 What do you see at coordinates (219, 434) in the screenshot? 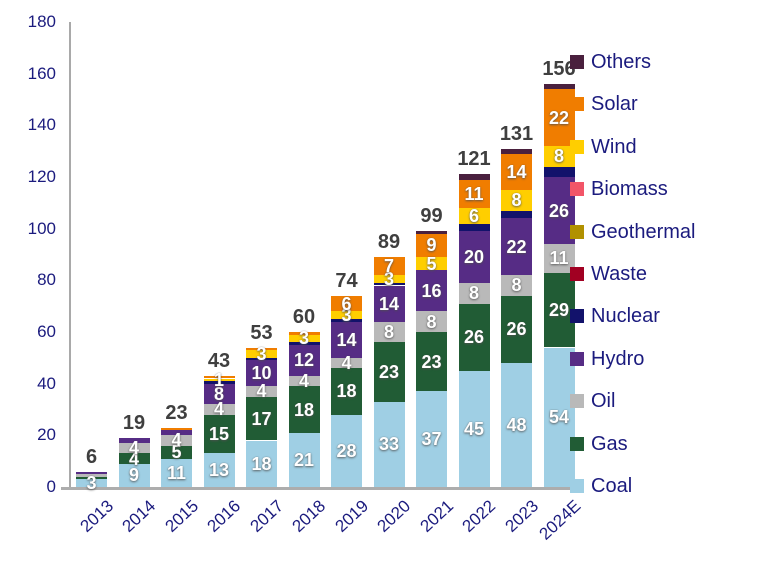
I see `segment-value-label: 15` at bounding box center [219, 434].